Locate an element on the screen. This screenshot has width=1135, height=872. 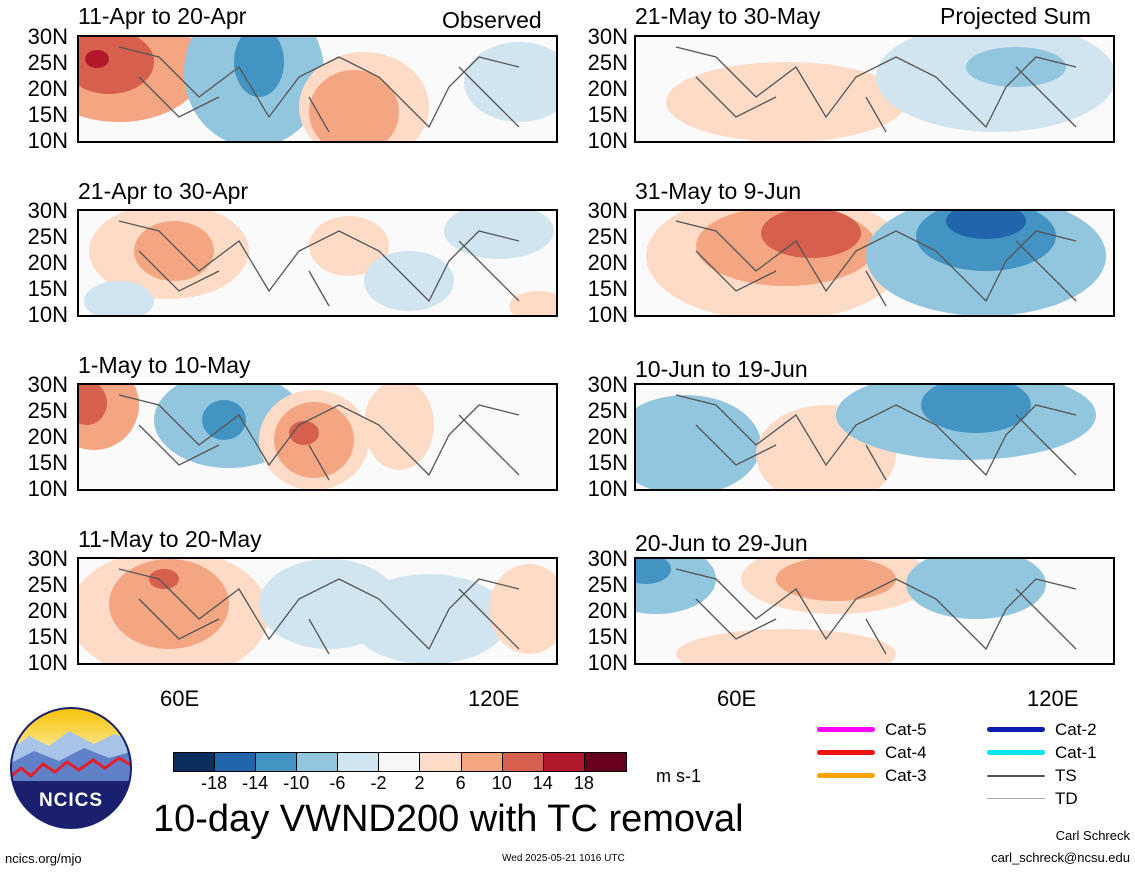
panel-title: 10-Jun to 19-Jun is located at coordinates (721, 369).